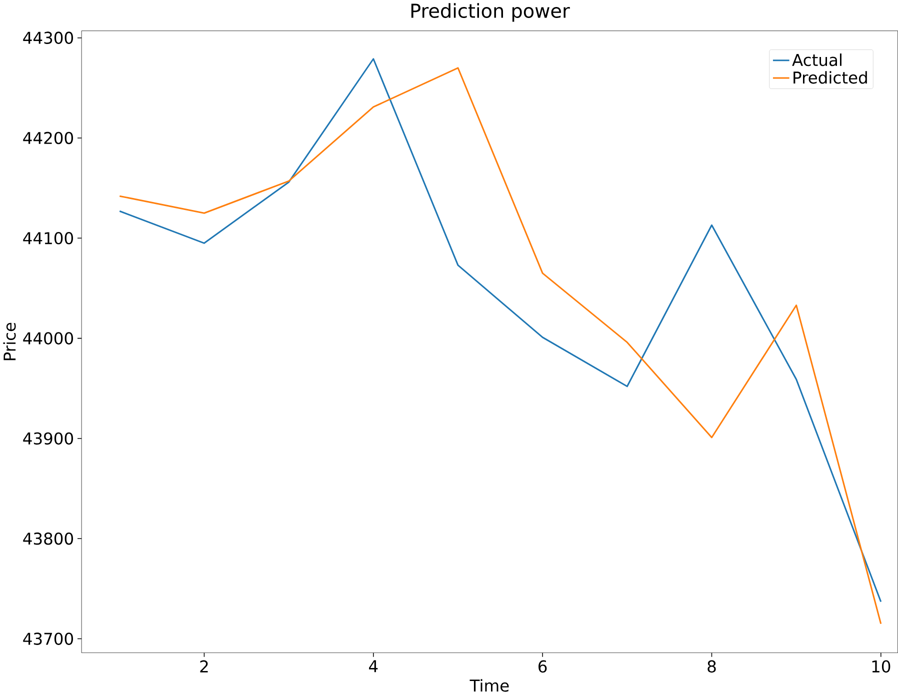 Image resolution: width=898 pixels, height=695 pixels. I want to click on y-tick-label: 44100, so click(48, 238).